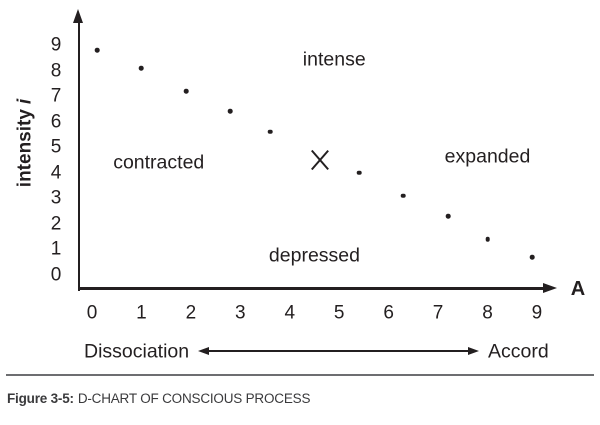  What do you see at coordinates (56, 122) in the screenshot?
I see `y-tick-label: 6` at bounding box center [56, 122].